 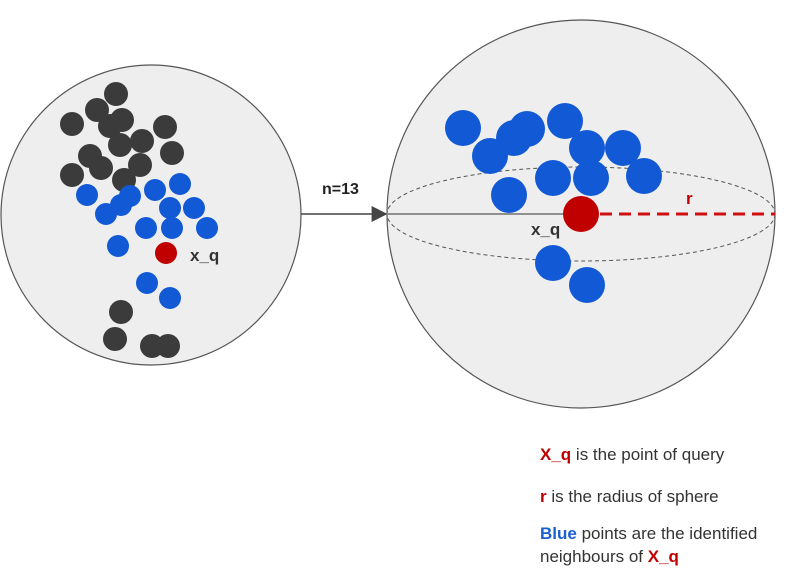 What do you see at coordinates (667, 533) in the screenshot?
I see `legend-neighbours-text-a: points are the identified` at bounding box center [667, 533].